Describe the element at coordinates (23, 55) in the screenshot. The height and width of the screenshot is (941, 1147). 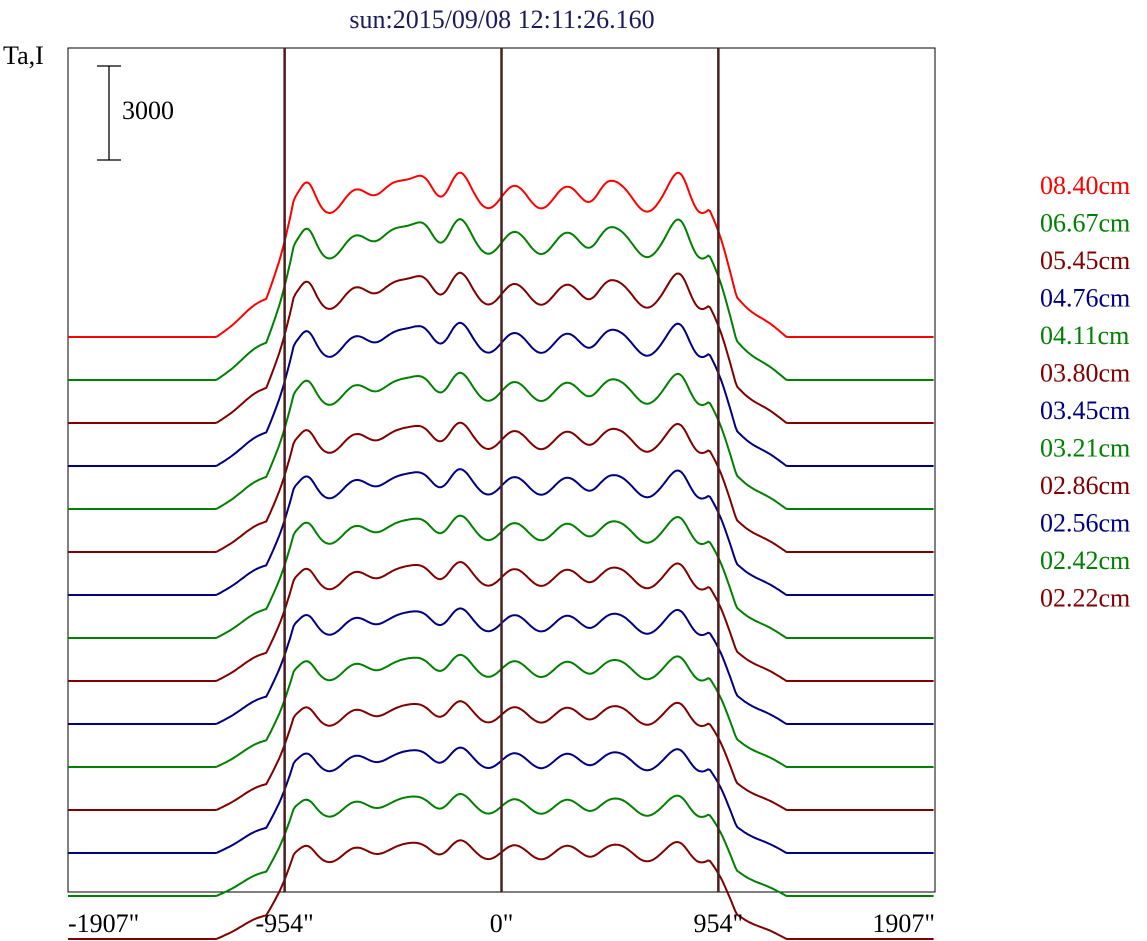
I see `y-axis-label: Ta,I` at that location.